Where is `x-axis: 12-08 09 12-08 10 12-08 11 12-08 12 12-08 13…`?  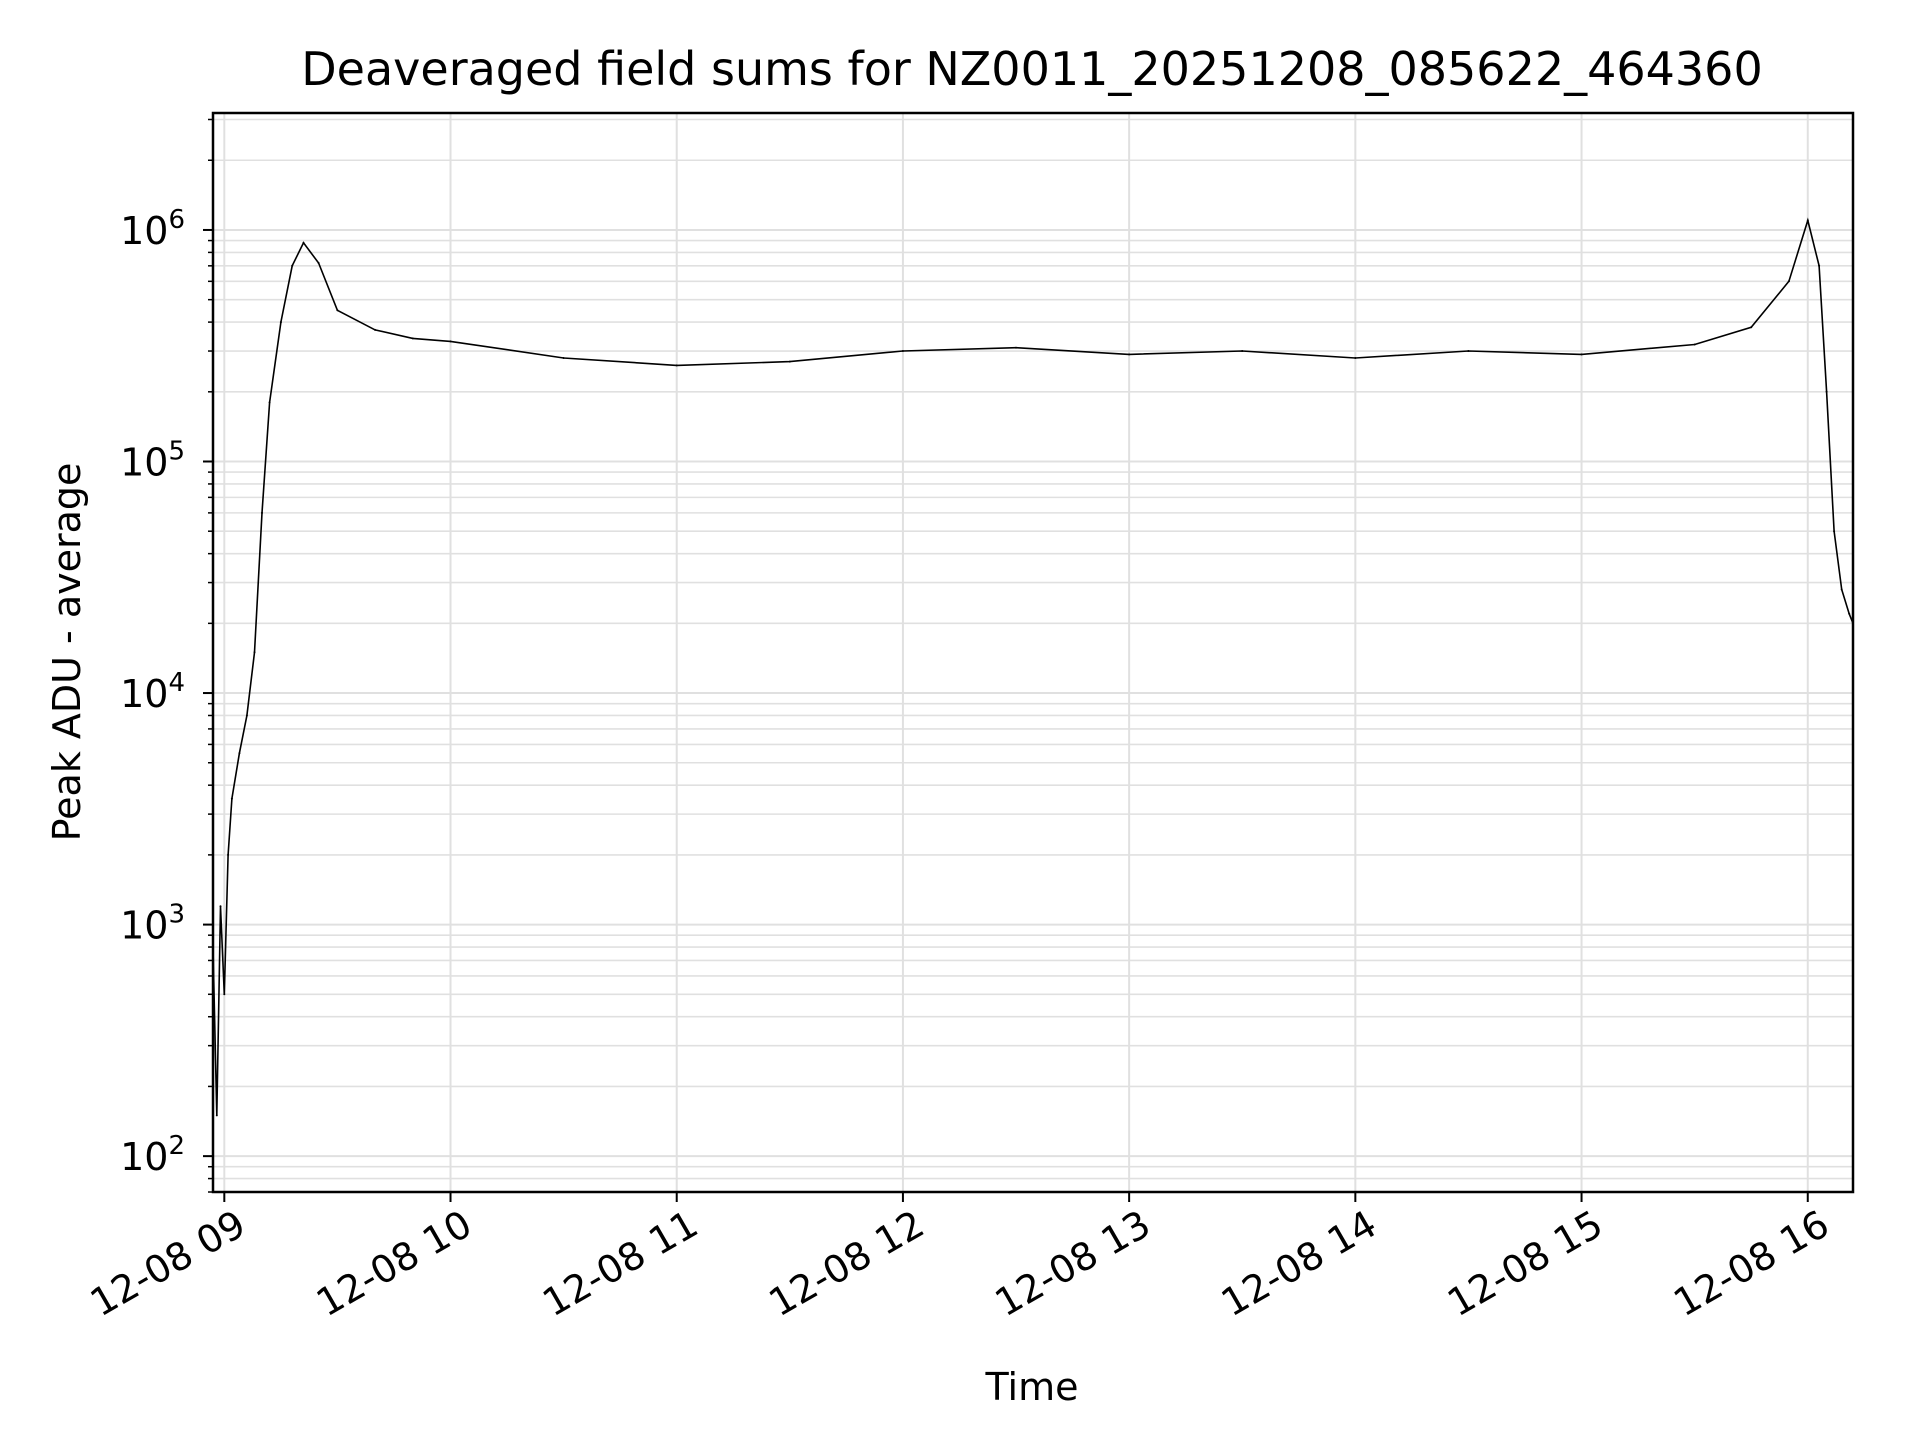
x-axis: 12-08 09 12-08 10 12-08 11 12-08 12 12-08 13… is located at coordinates (959, 1258).